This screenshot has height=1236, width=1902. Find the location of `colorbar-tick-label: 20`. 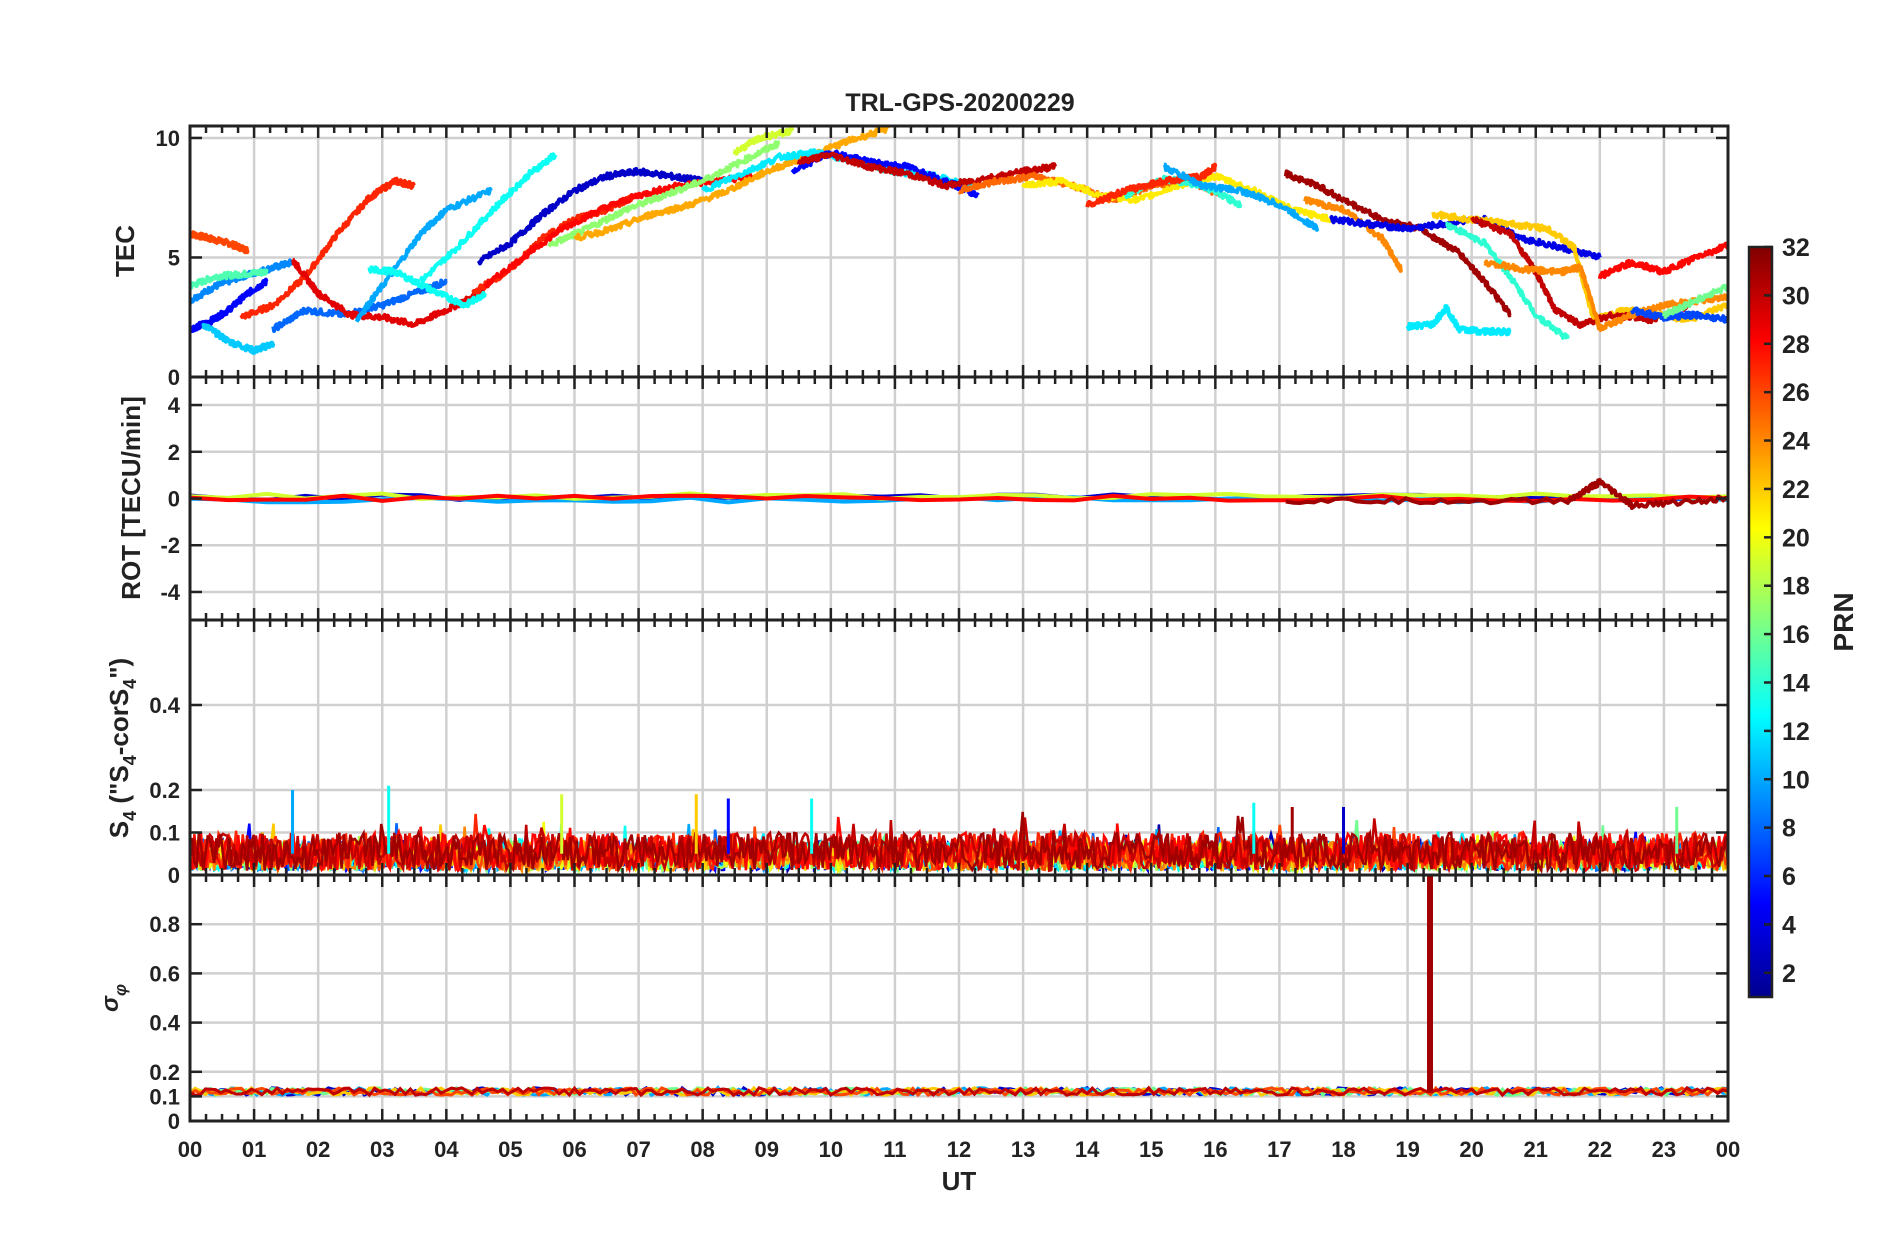

colorbar-tick-label: 20 is located at coordinates (1796, 538).